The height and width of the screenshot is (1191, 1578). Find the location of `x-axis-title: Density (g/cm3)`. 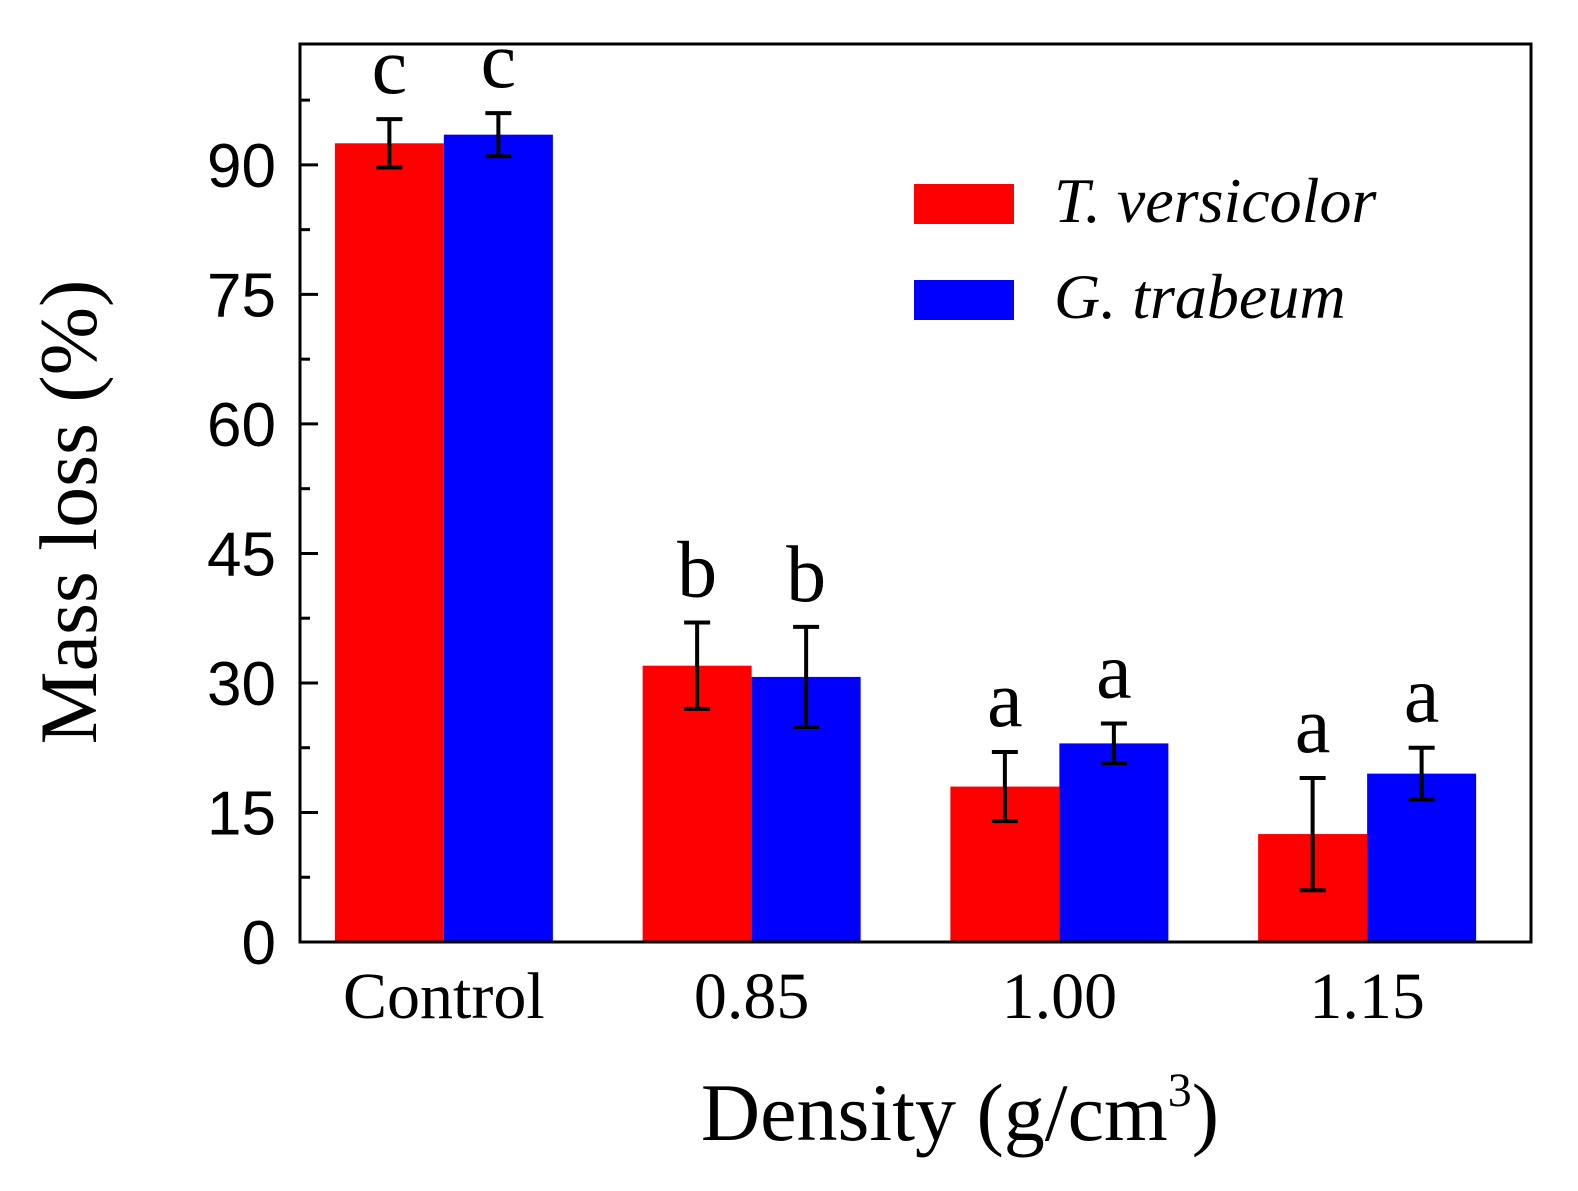

x-axis-title: Density (g/cm3) is located at coordinates (960, 1111).